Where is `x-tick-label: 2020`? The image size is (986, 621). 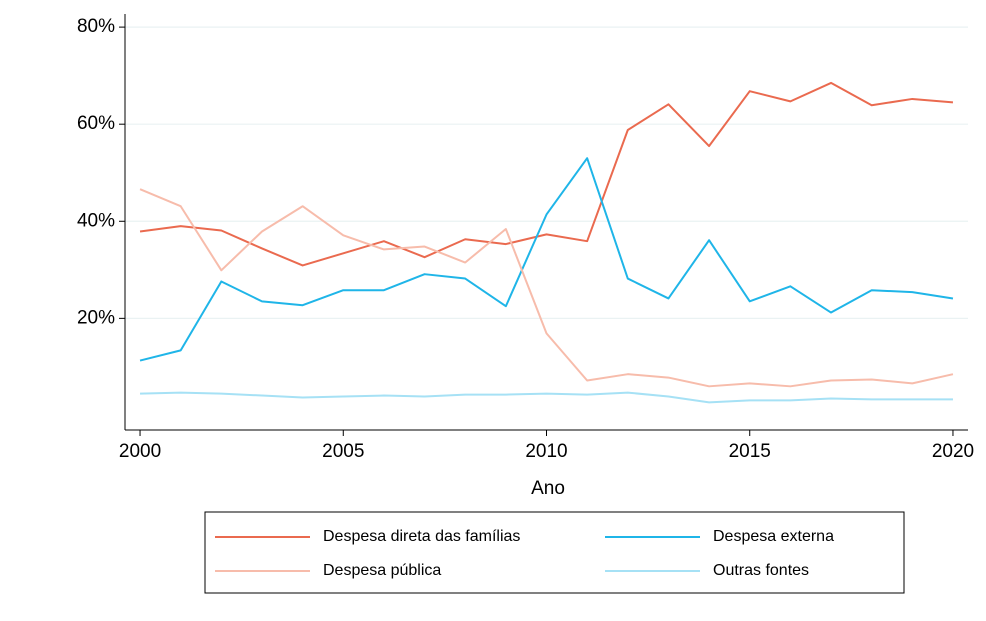 x-tick-label: 2020 is located at coordinates (953, 451).